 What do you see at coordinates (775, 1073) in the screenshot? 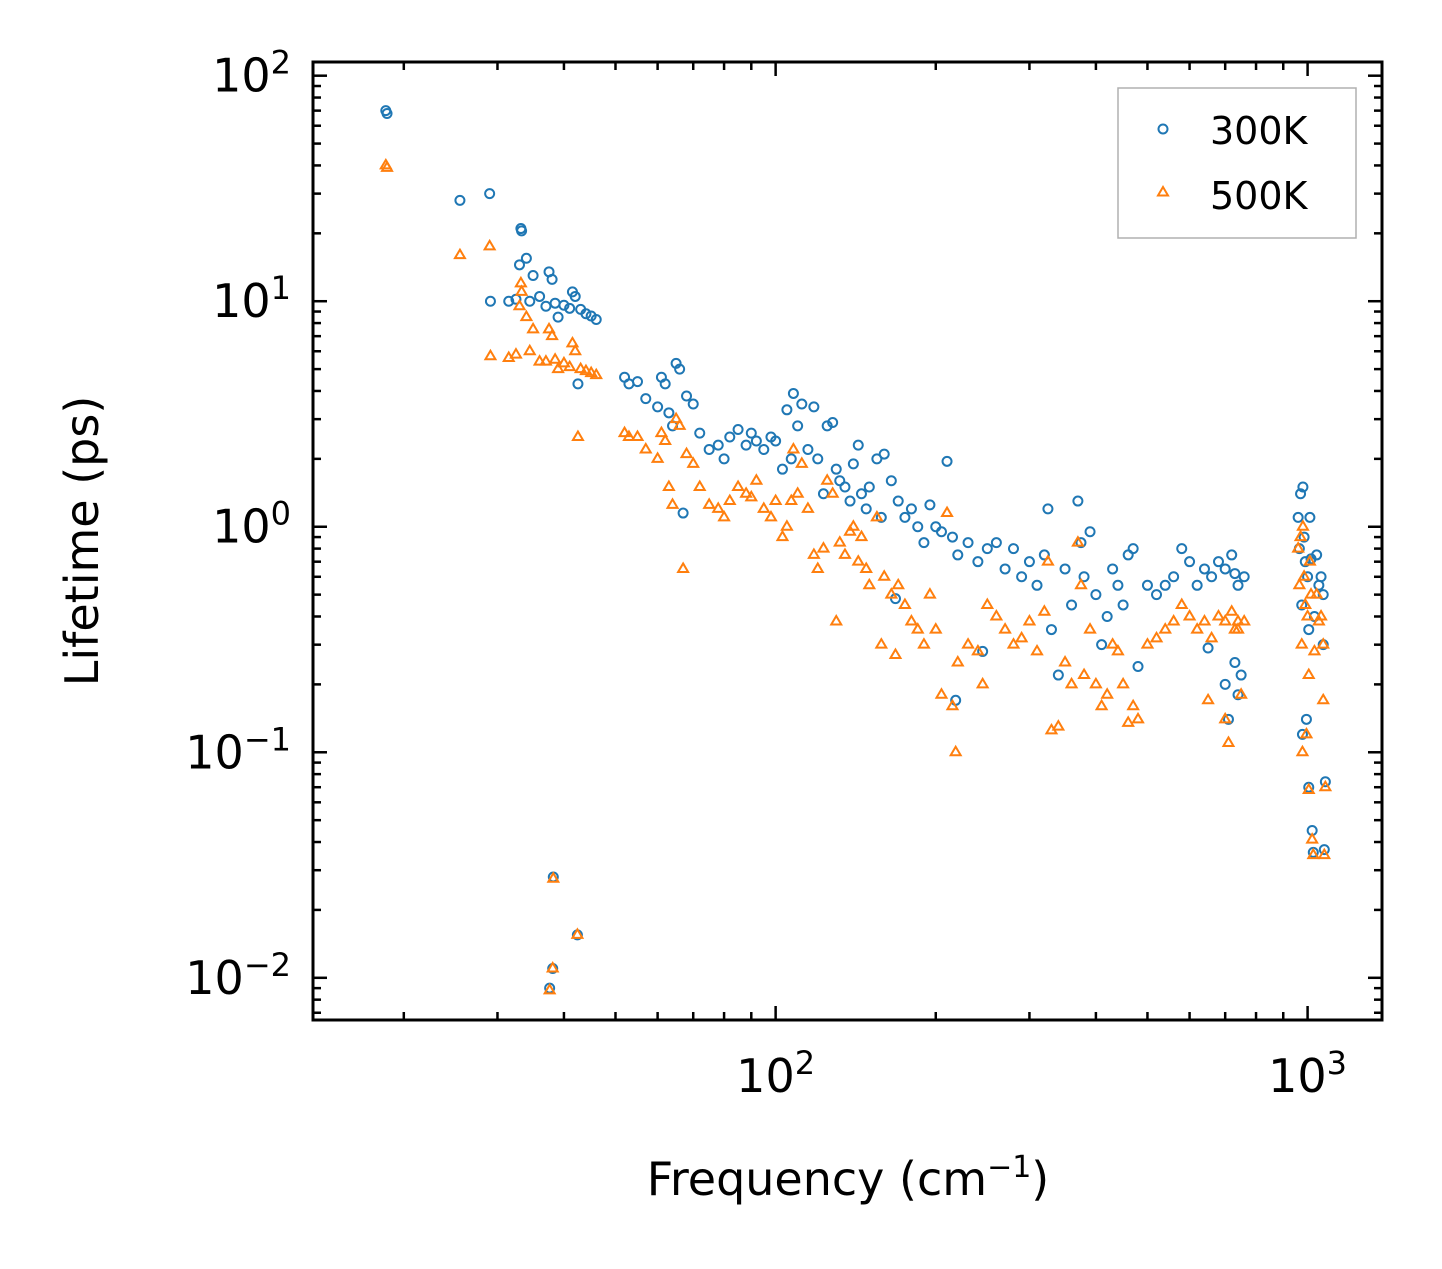
I see `x-tick-label: 10²` at bounding box center [775, 1073].